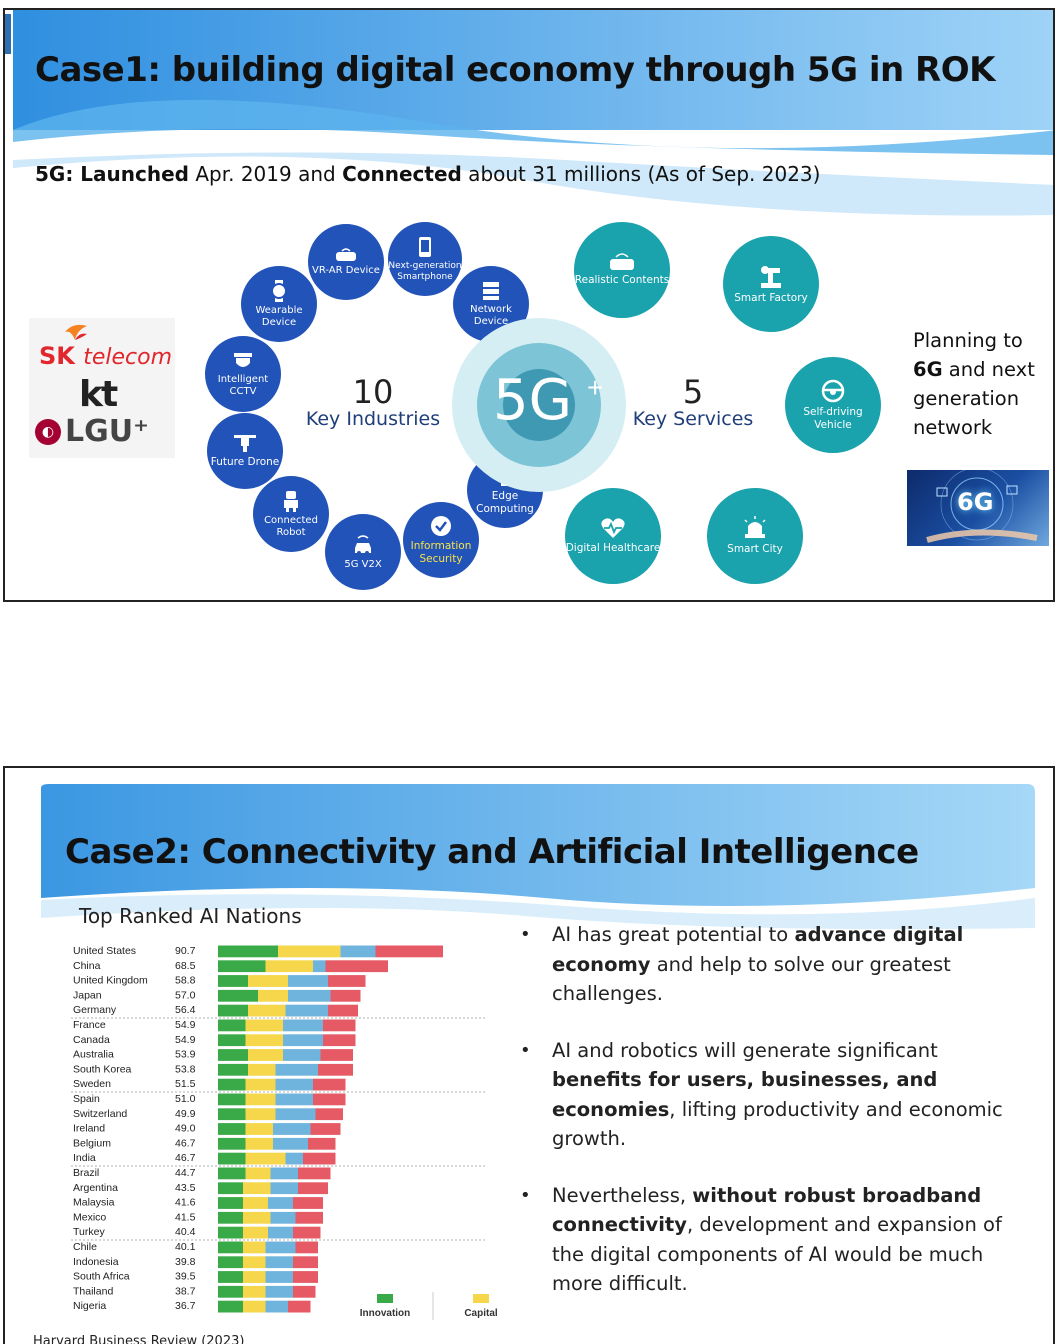  What do you see at coordinates (95, 1010) in the screenshot?
I see `country-label: Germany` at bounding box center [95, 1010].